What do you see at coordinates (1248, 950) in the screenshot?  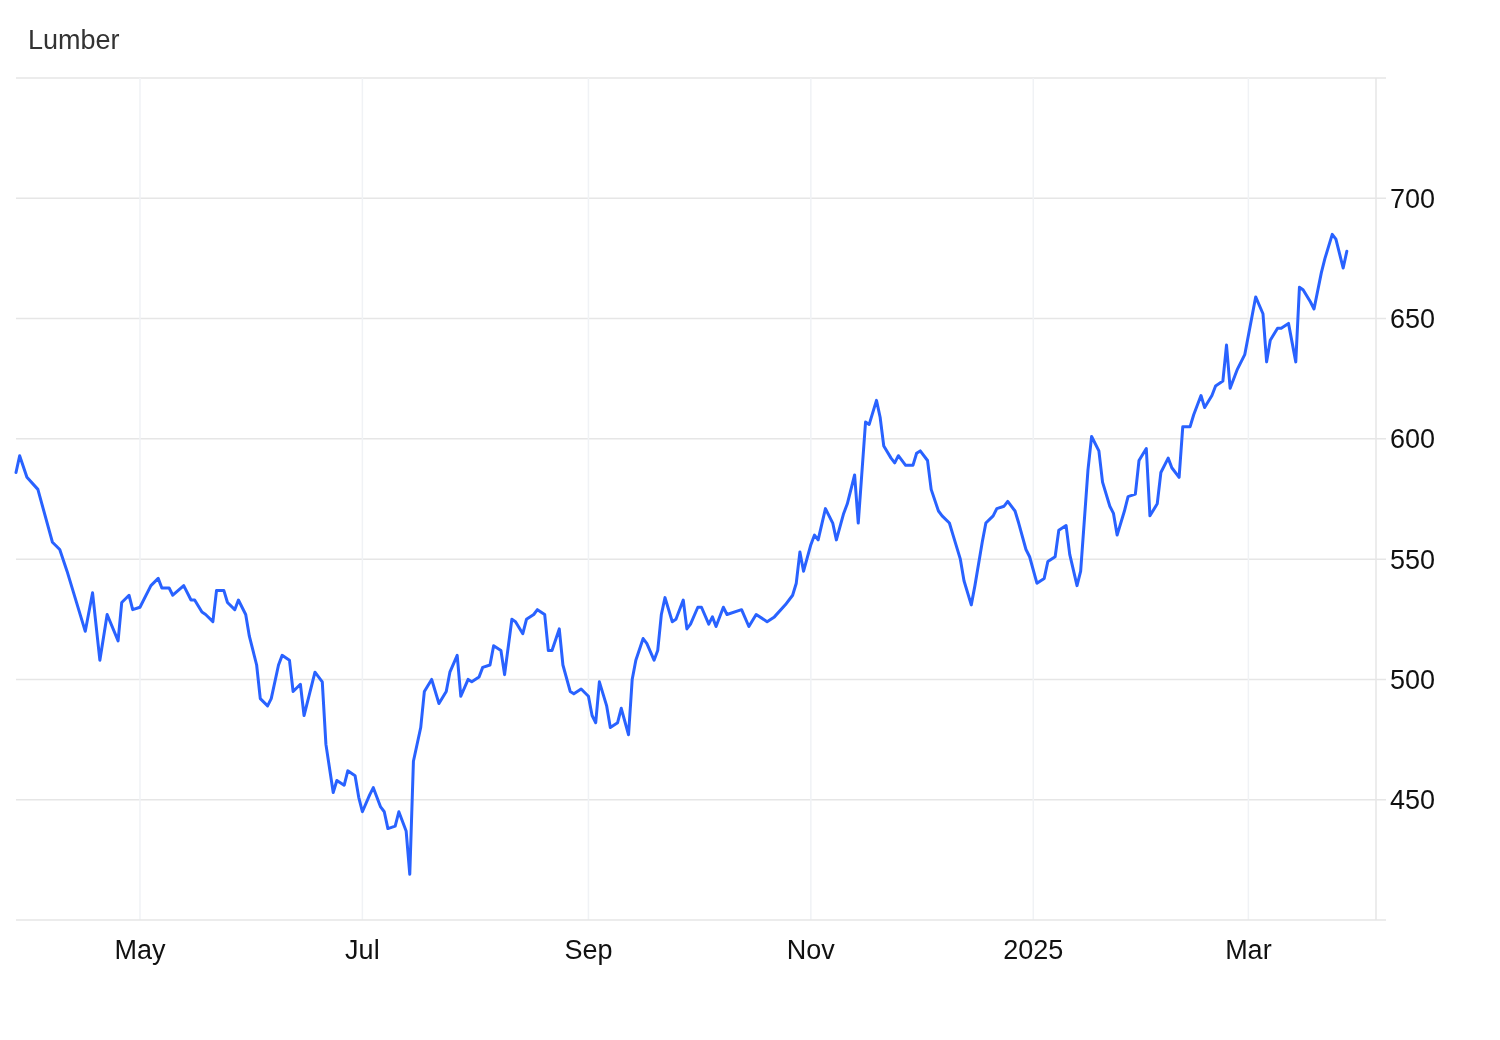 I see `x-tick-label: Mar` at bounding box center [1248, 950].